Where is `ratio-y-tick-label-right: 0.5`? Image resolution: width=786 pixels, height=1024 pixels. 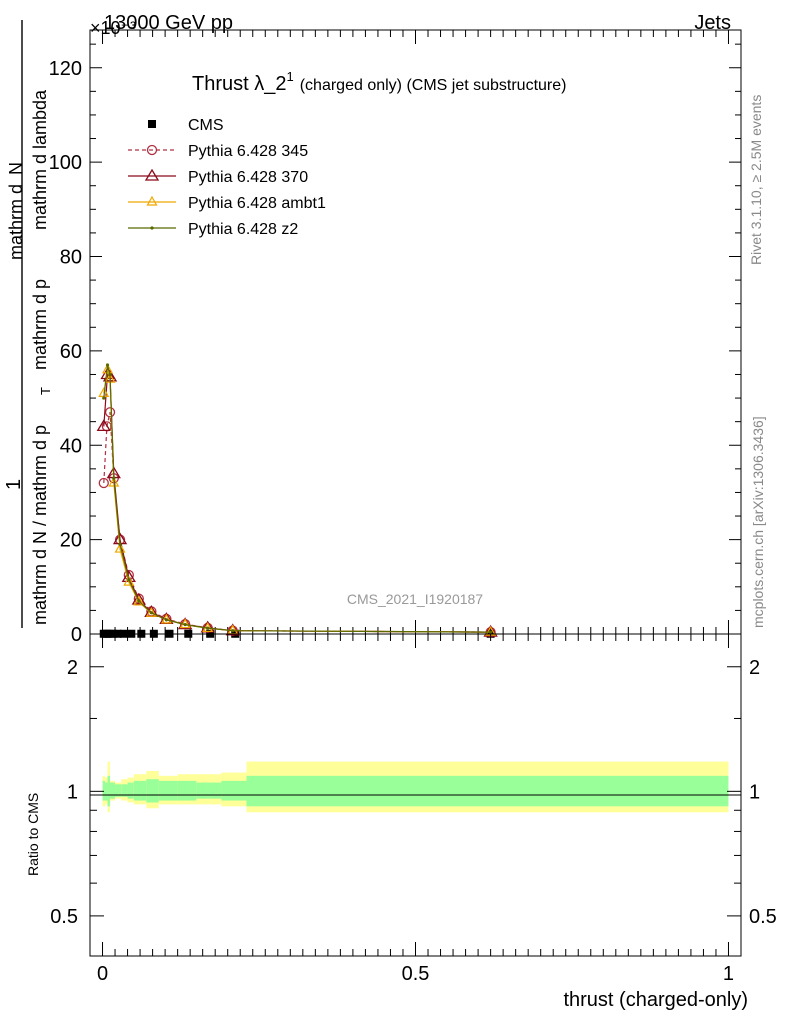 ratio-y-tick-label-right: 0.5 is located at coordinates (763, 917).